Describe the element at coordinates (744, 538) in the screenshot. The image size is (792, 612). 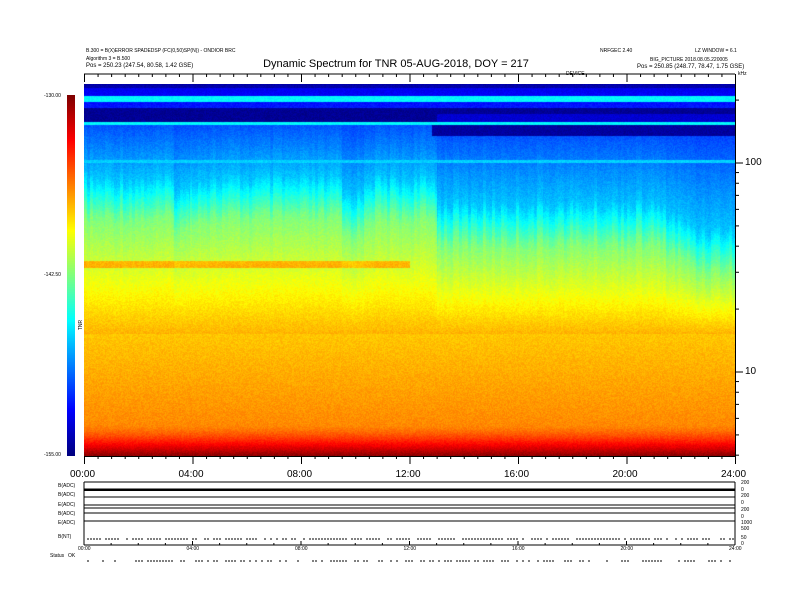
I see `panel-right-tick: 50` at that location.